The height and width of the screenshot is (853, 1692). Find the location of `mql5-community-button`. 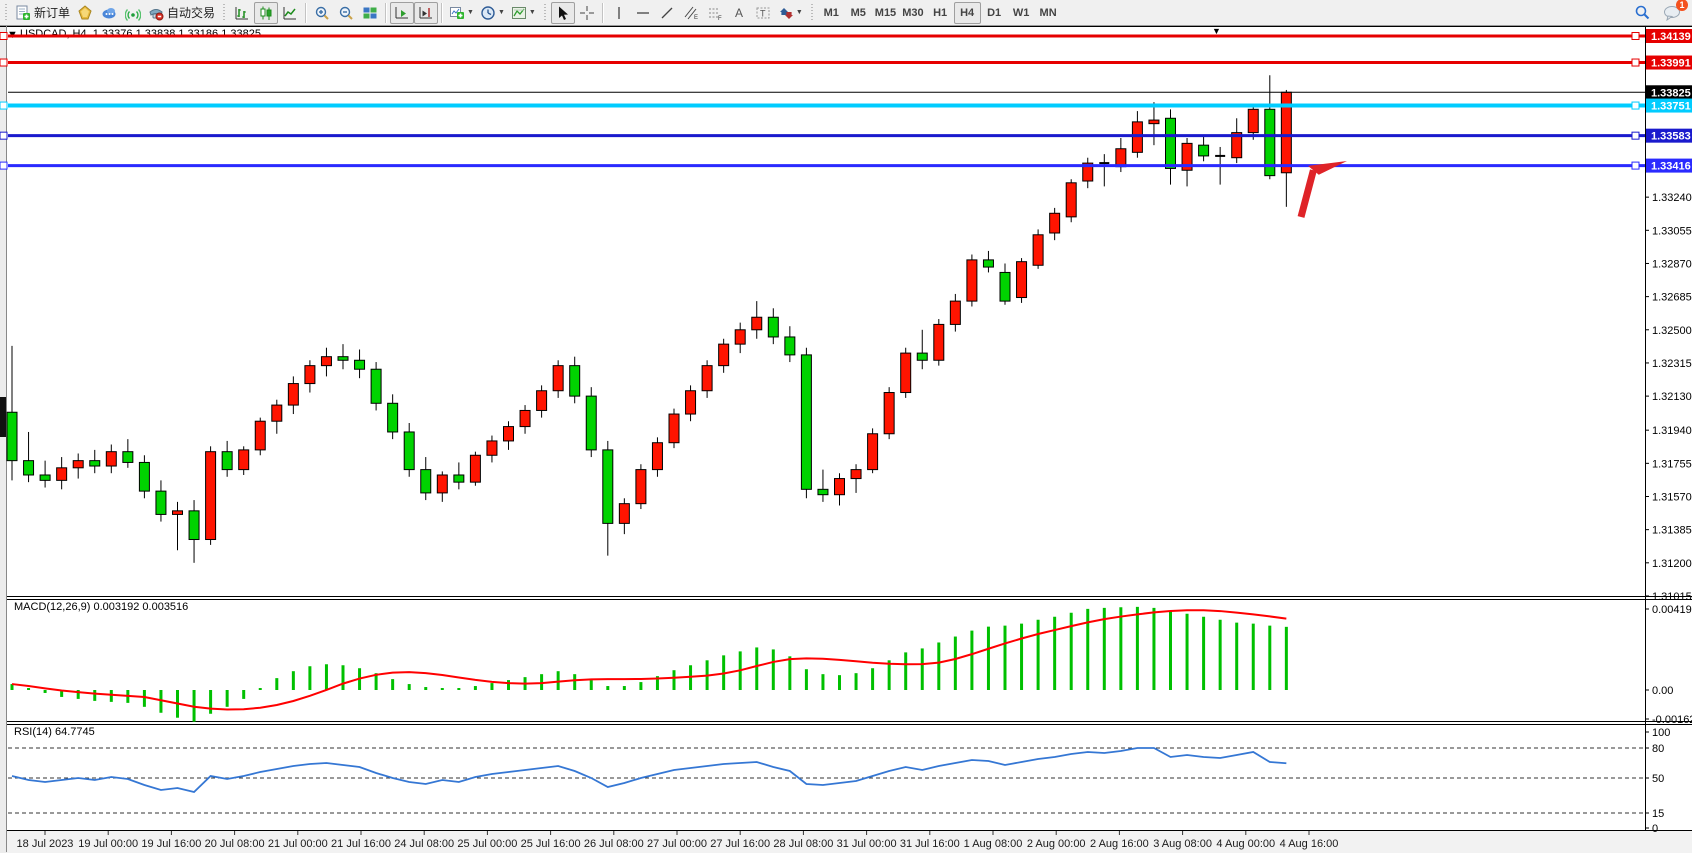

mql5-community-button is located at coordinates (109, 13).